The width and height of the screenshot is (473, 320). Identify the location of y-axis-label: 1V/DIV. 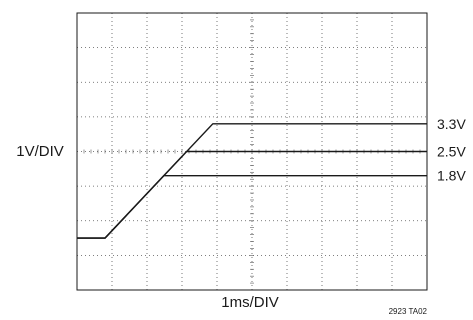
(40, 151).